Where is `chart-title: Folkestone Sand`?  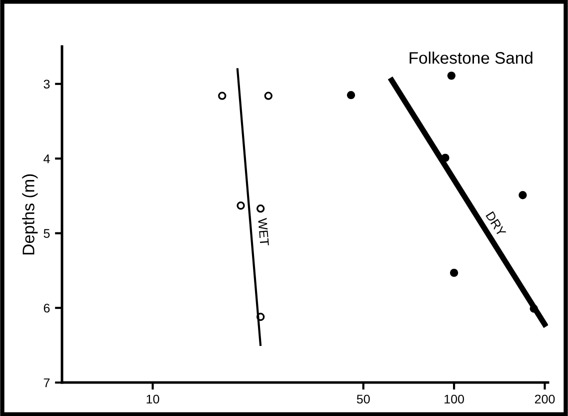 chart-title: Folkestone Sand is located at coordinates (471, 58).